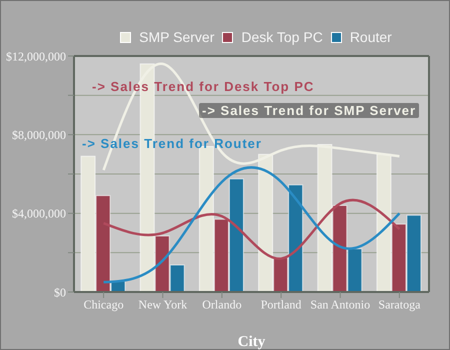 This screenshot has height=350, width=450. Describe the element at coordinates (36, 56) in the screenshot. I see `y-tick-label: $12,000,000` at that location.